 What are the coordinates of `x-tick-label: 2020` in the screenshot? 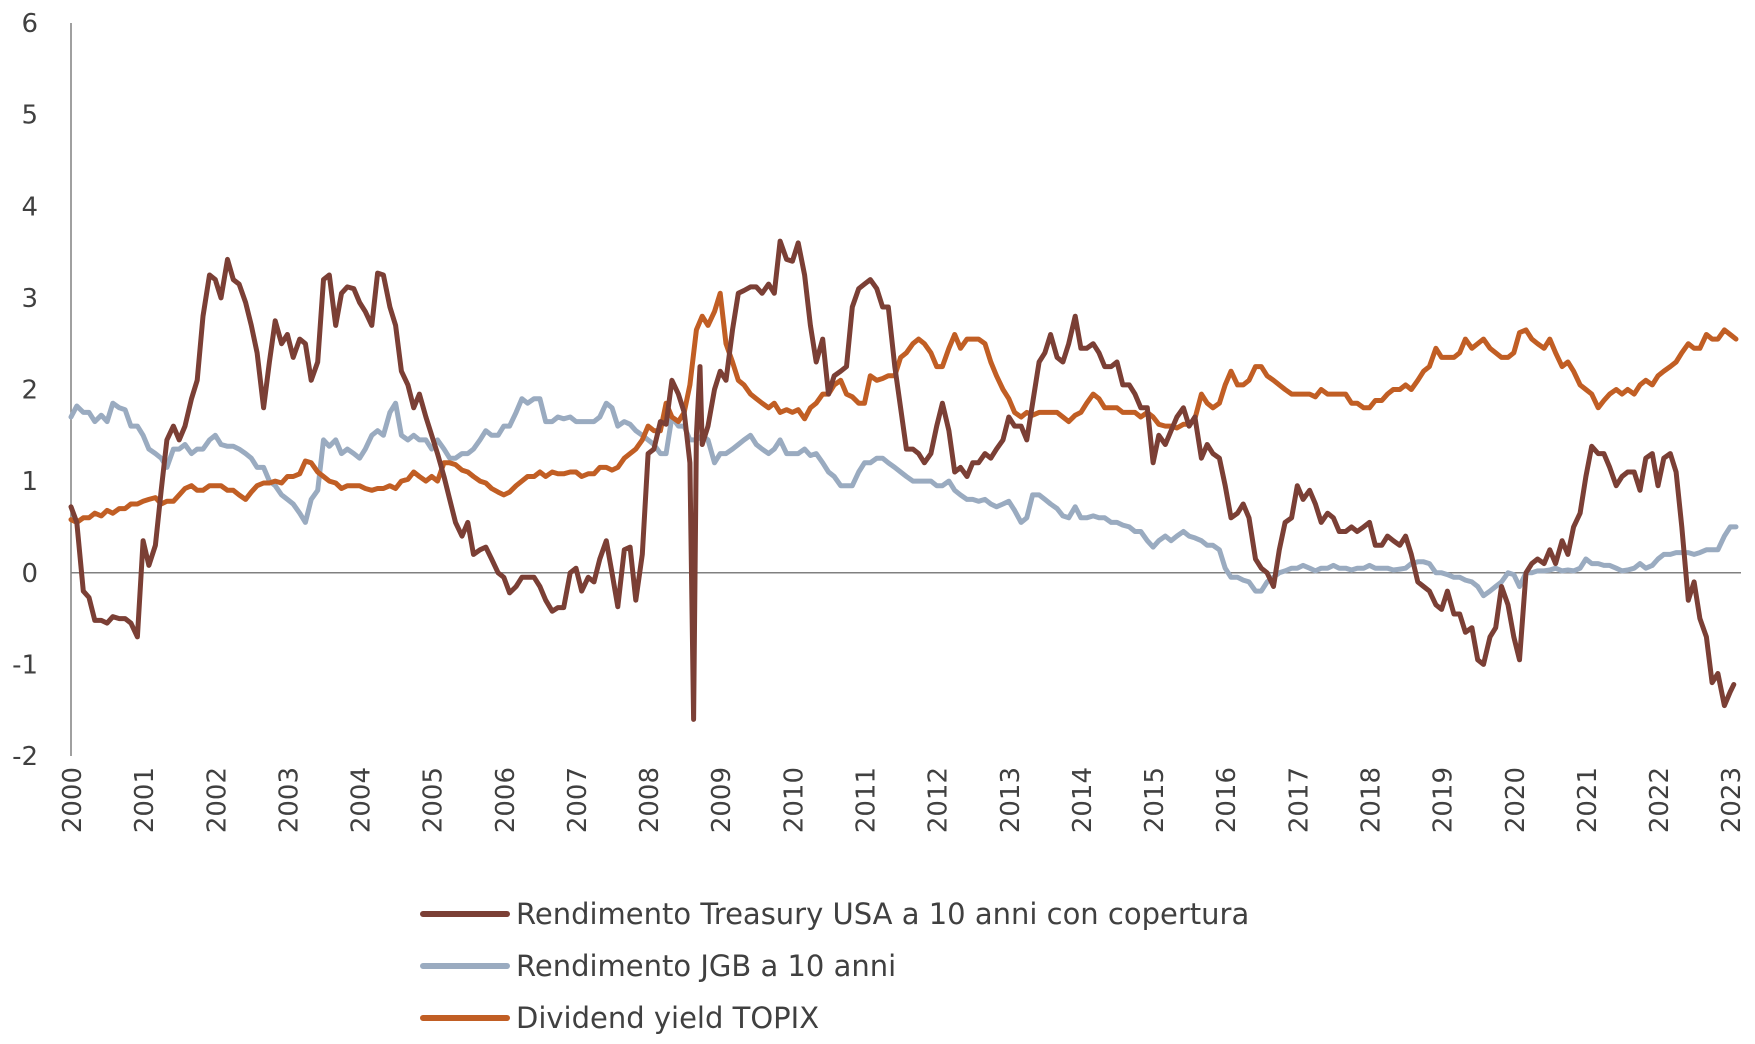 It's located at (1516, 800).